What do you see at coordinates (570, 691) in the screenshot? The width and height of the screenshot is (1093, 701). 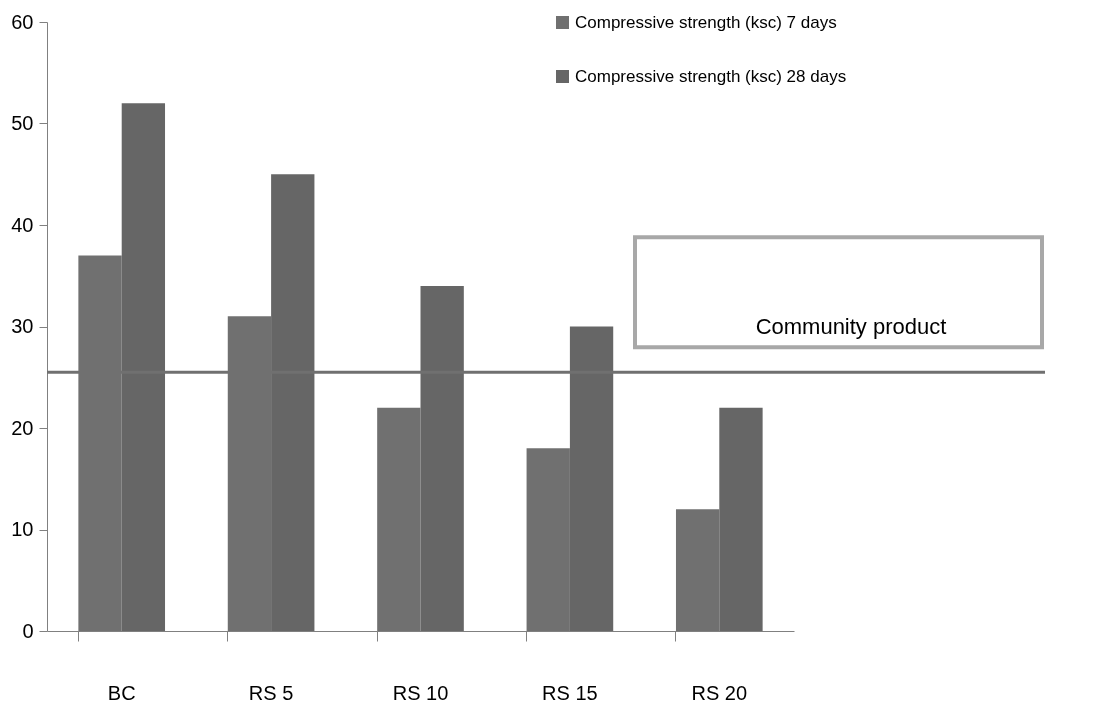 I see `x-tick-label: RS 15` at bounding box center [570, 691].